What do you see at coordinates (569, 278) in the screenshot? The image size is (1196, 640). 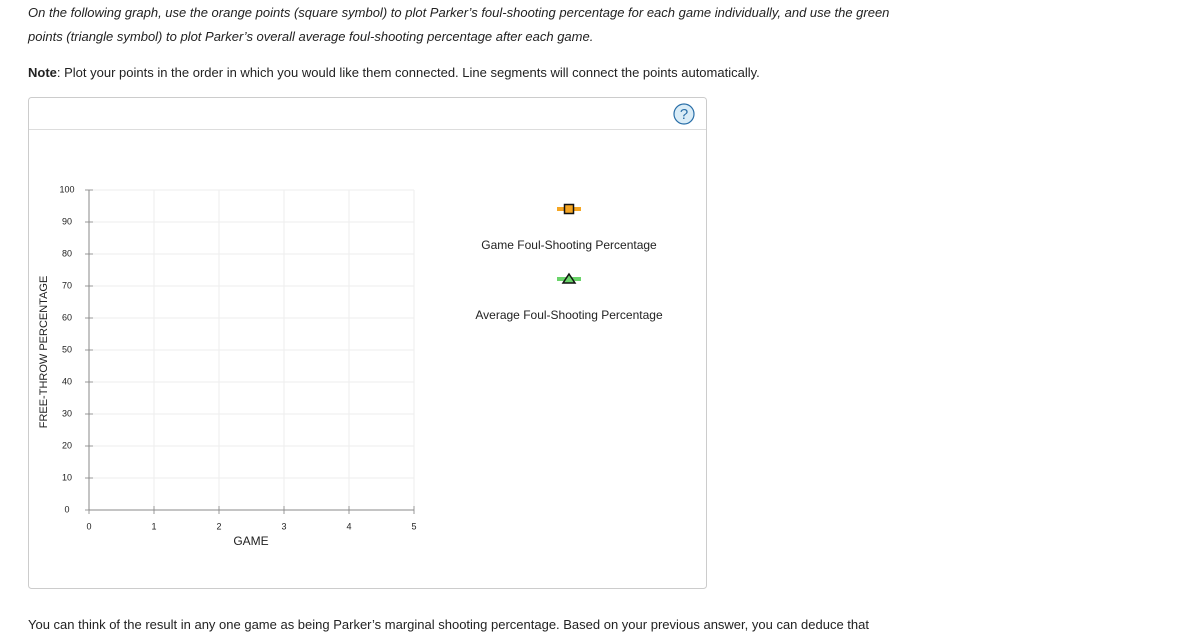 I see `legend-triangle` at bounding box center [569, 278].